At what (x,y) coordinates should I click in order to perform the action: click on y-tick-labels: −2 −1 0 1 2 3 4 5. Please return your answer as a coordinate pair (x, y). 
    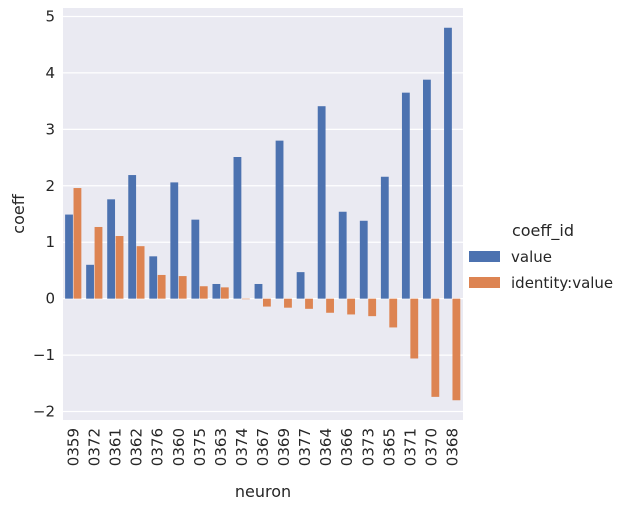
    Looking at the image, I should click on (44, 213).